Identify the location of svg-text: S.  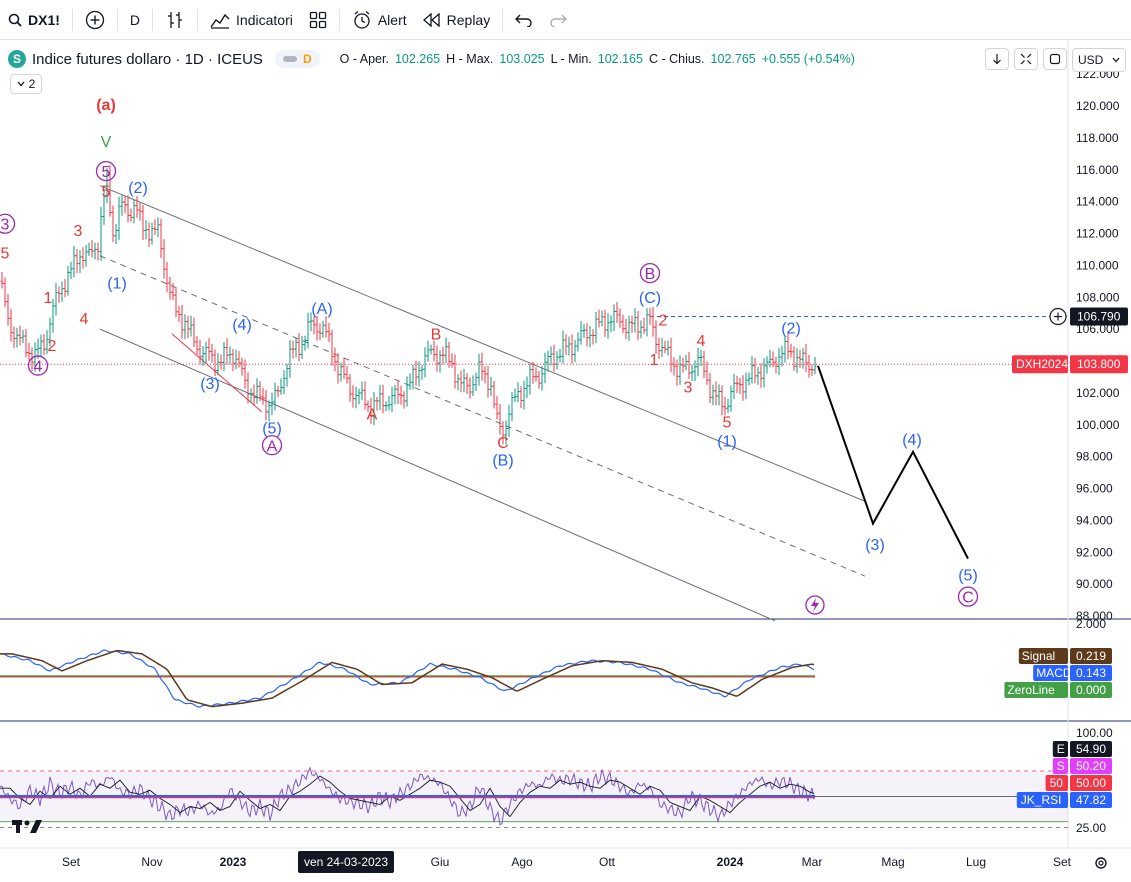
(1061, 766).